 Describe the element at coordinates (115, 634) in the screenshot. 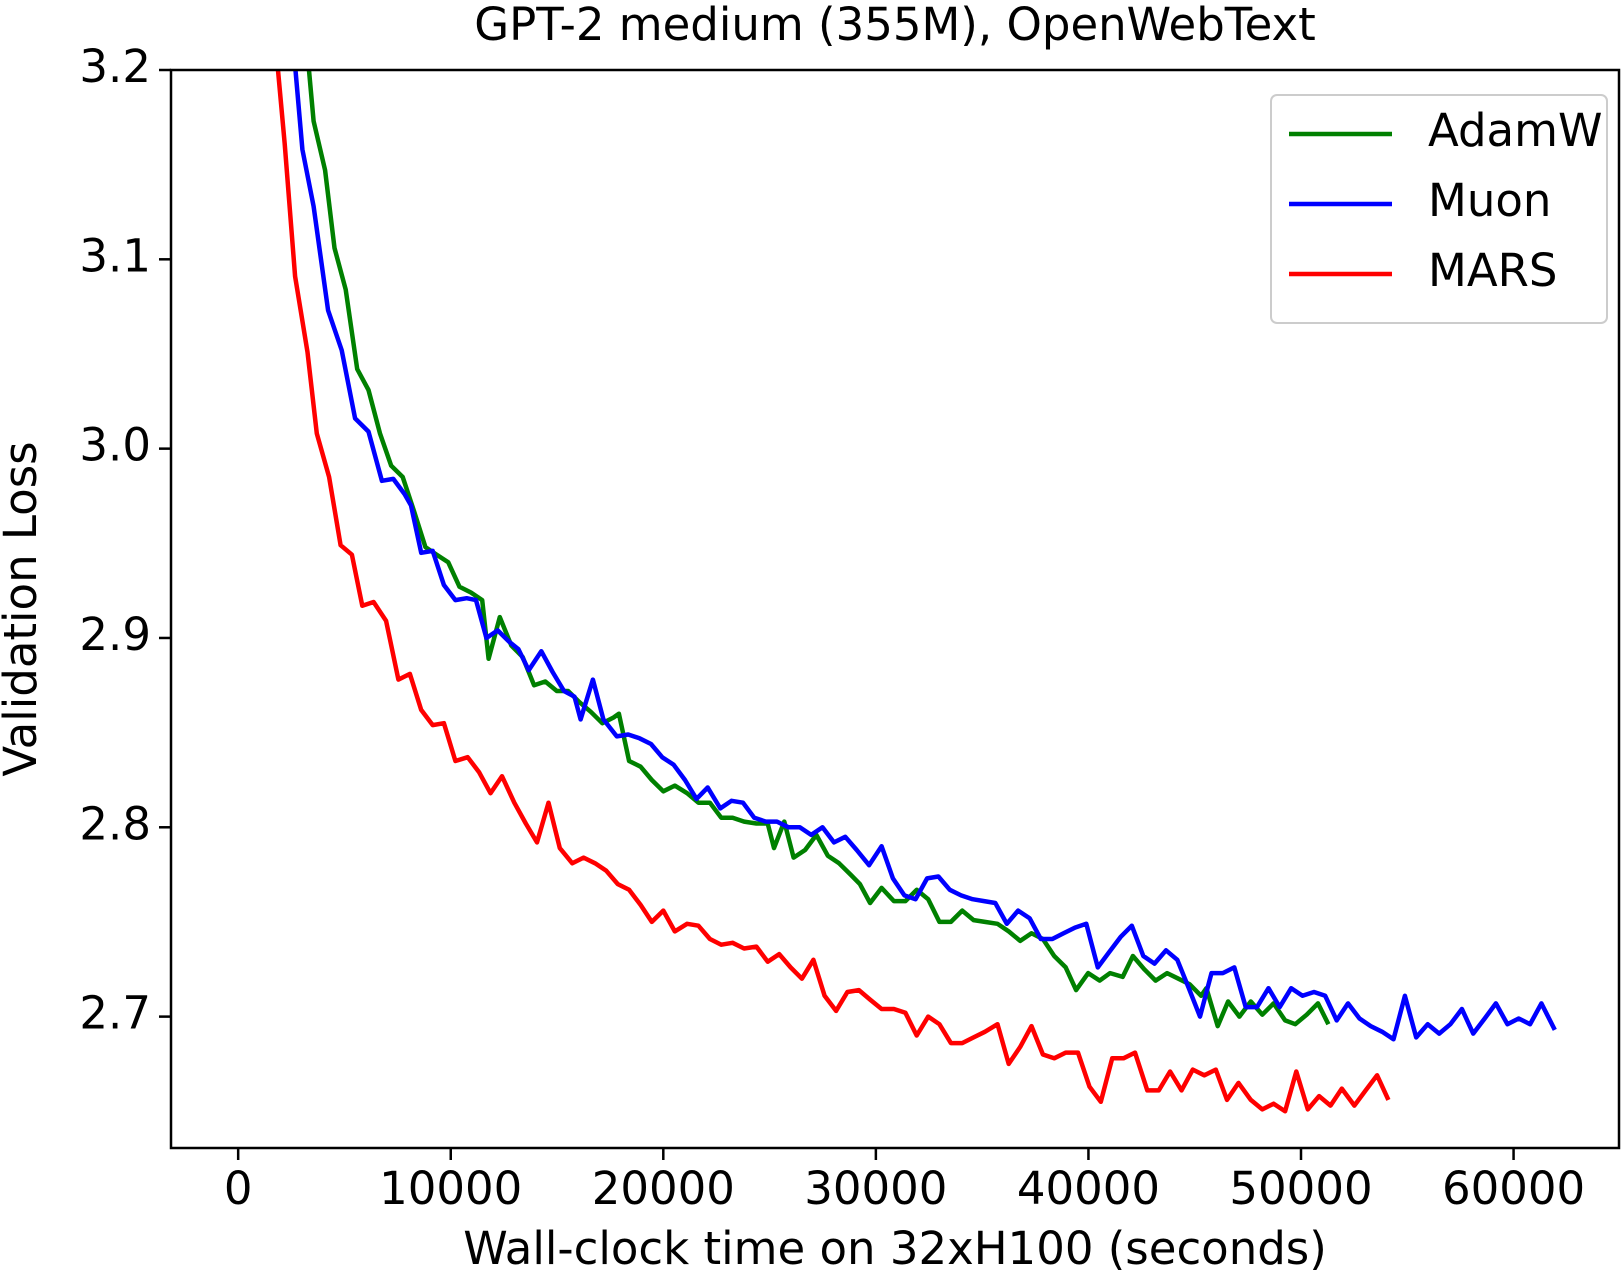

I see `y-tick-label: 2.9` at that location.